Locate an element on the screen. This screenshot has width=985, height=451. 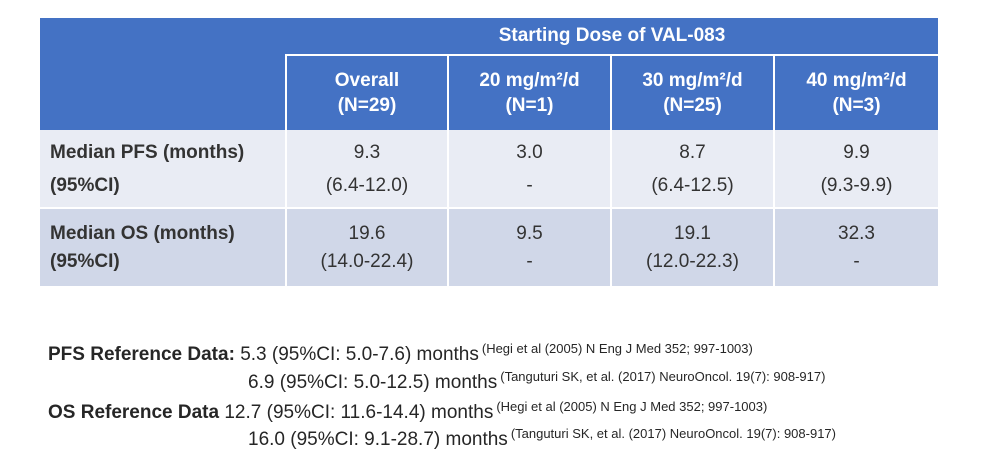
column-header-label: 40 mg/m²/d is located at coordinates (856, 80).